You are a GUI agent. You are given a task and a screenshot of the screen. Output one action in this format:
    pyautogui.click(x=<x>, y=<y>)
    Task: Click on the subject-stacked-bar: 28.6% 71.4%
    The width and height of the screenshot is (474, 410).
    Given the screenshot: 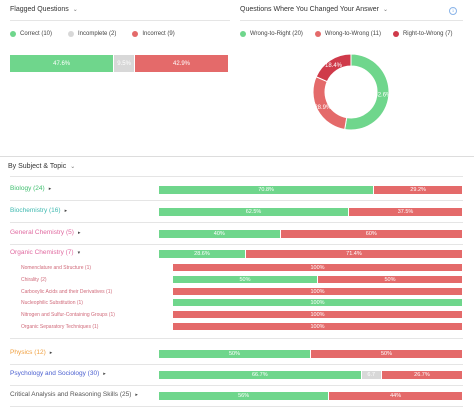 What is the action you would take?
    pyautogui.click(x=311, y=254)
    